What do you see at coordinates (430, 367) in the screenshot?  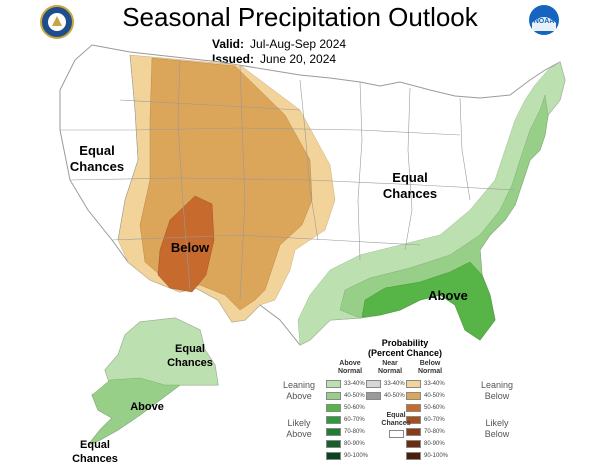 I see `legend-col-below: Below Normal` at bounding box center [430, 367].